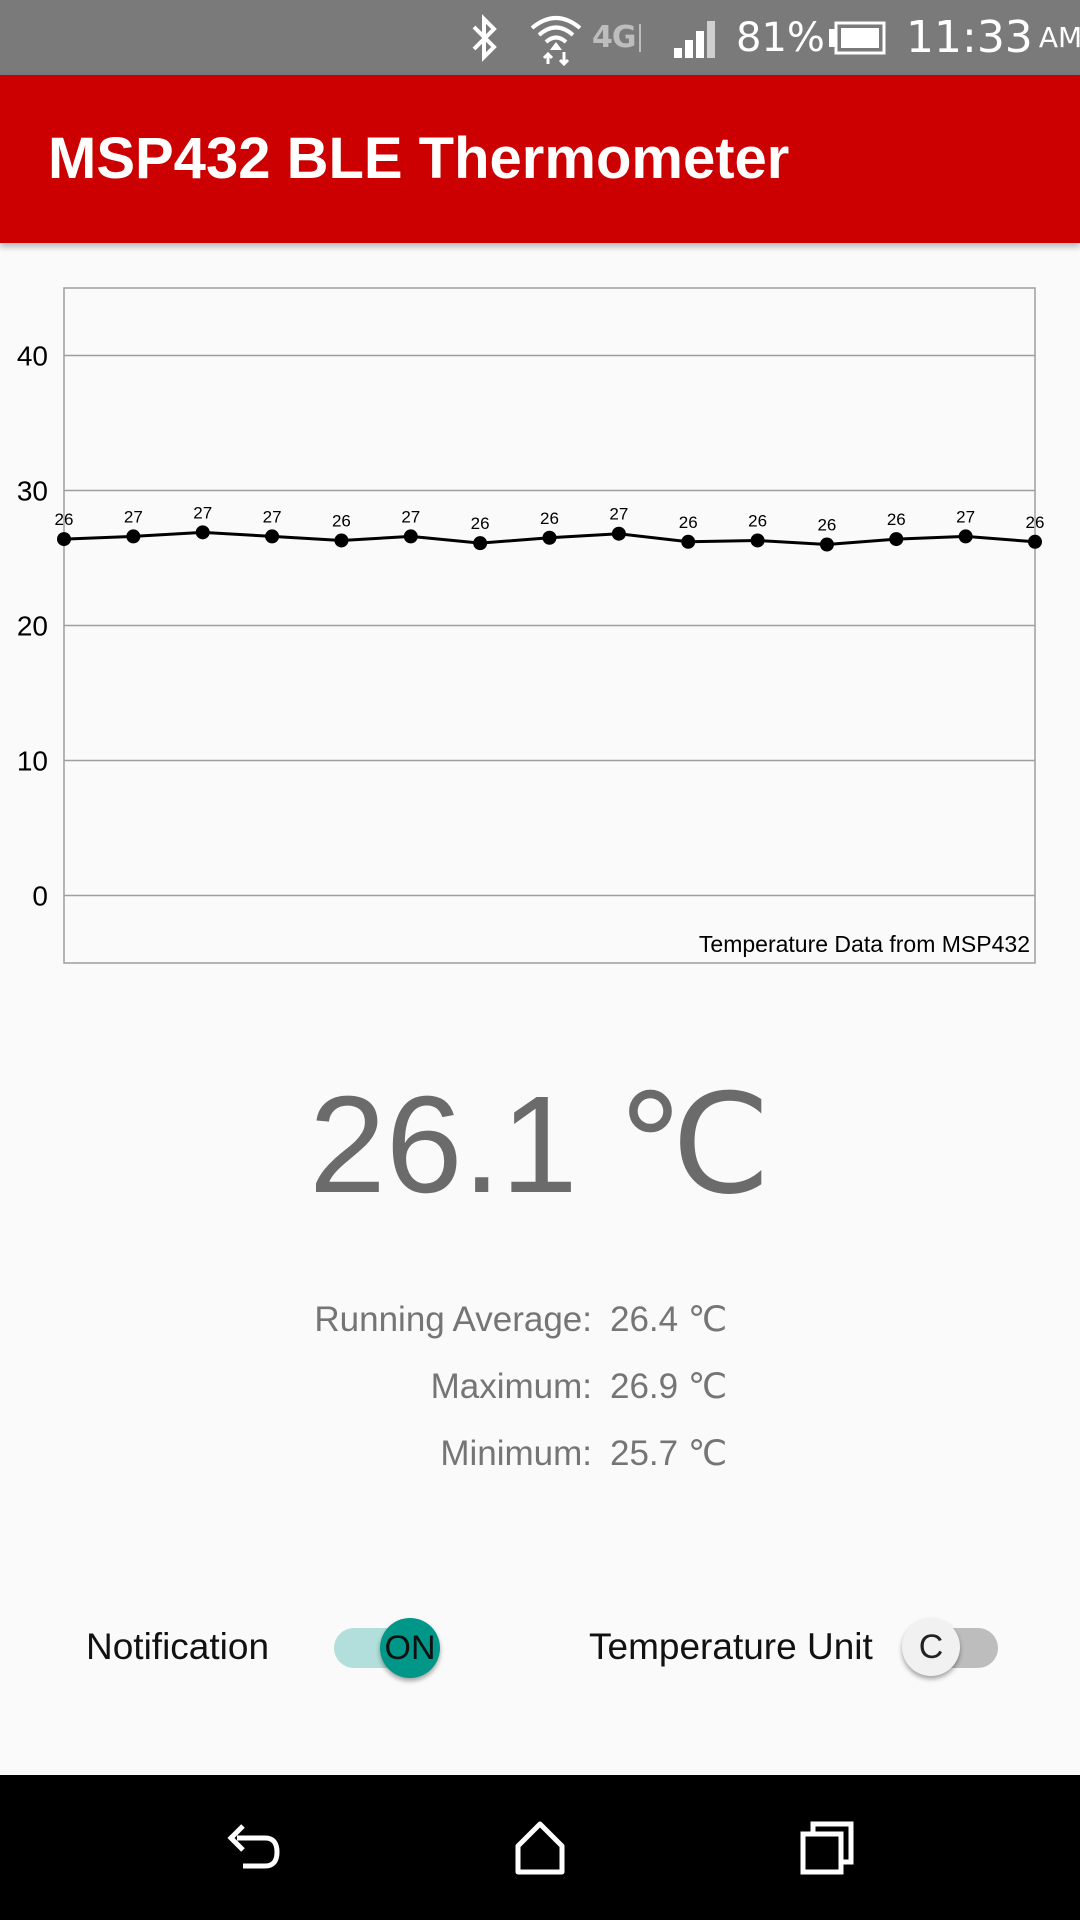 This screenshot has height=1920, width=1080. I want to click on y-tick-label: 0, so click(40, 896).